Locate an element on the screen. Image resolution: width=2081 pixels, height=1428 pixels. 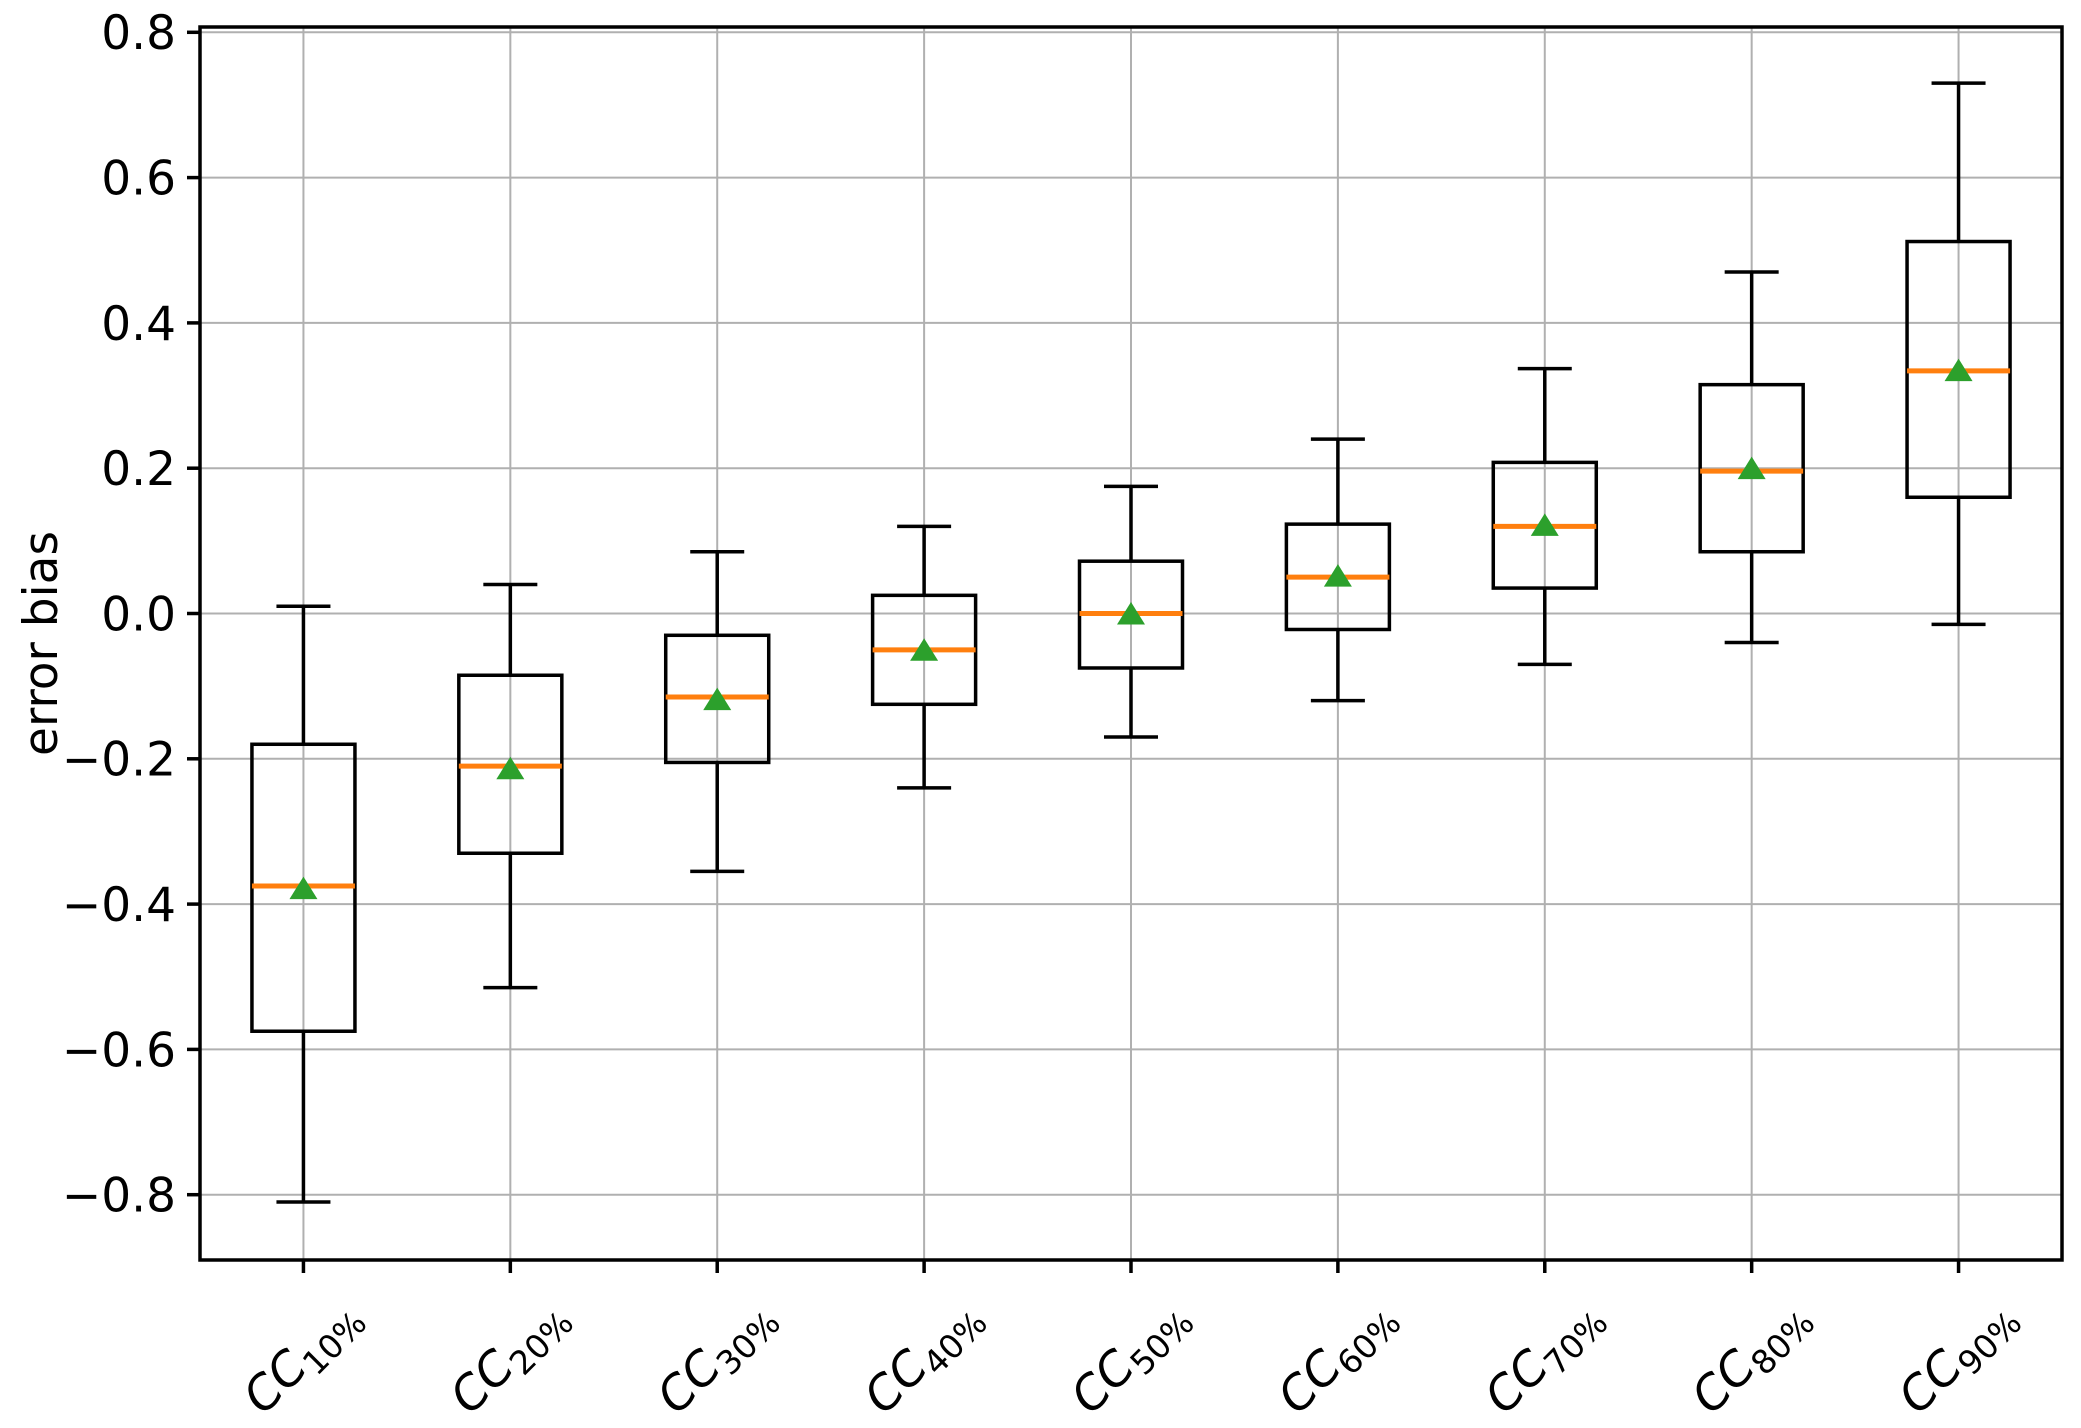
box-group-CC10% is located at coordinates (303, 904).